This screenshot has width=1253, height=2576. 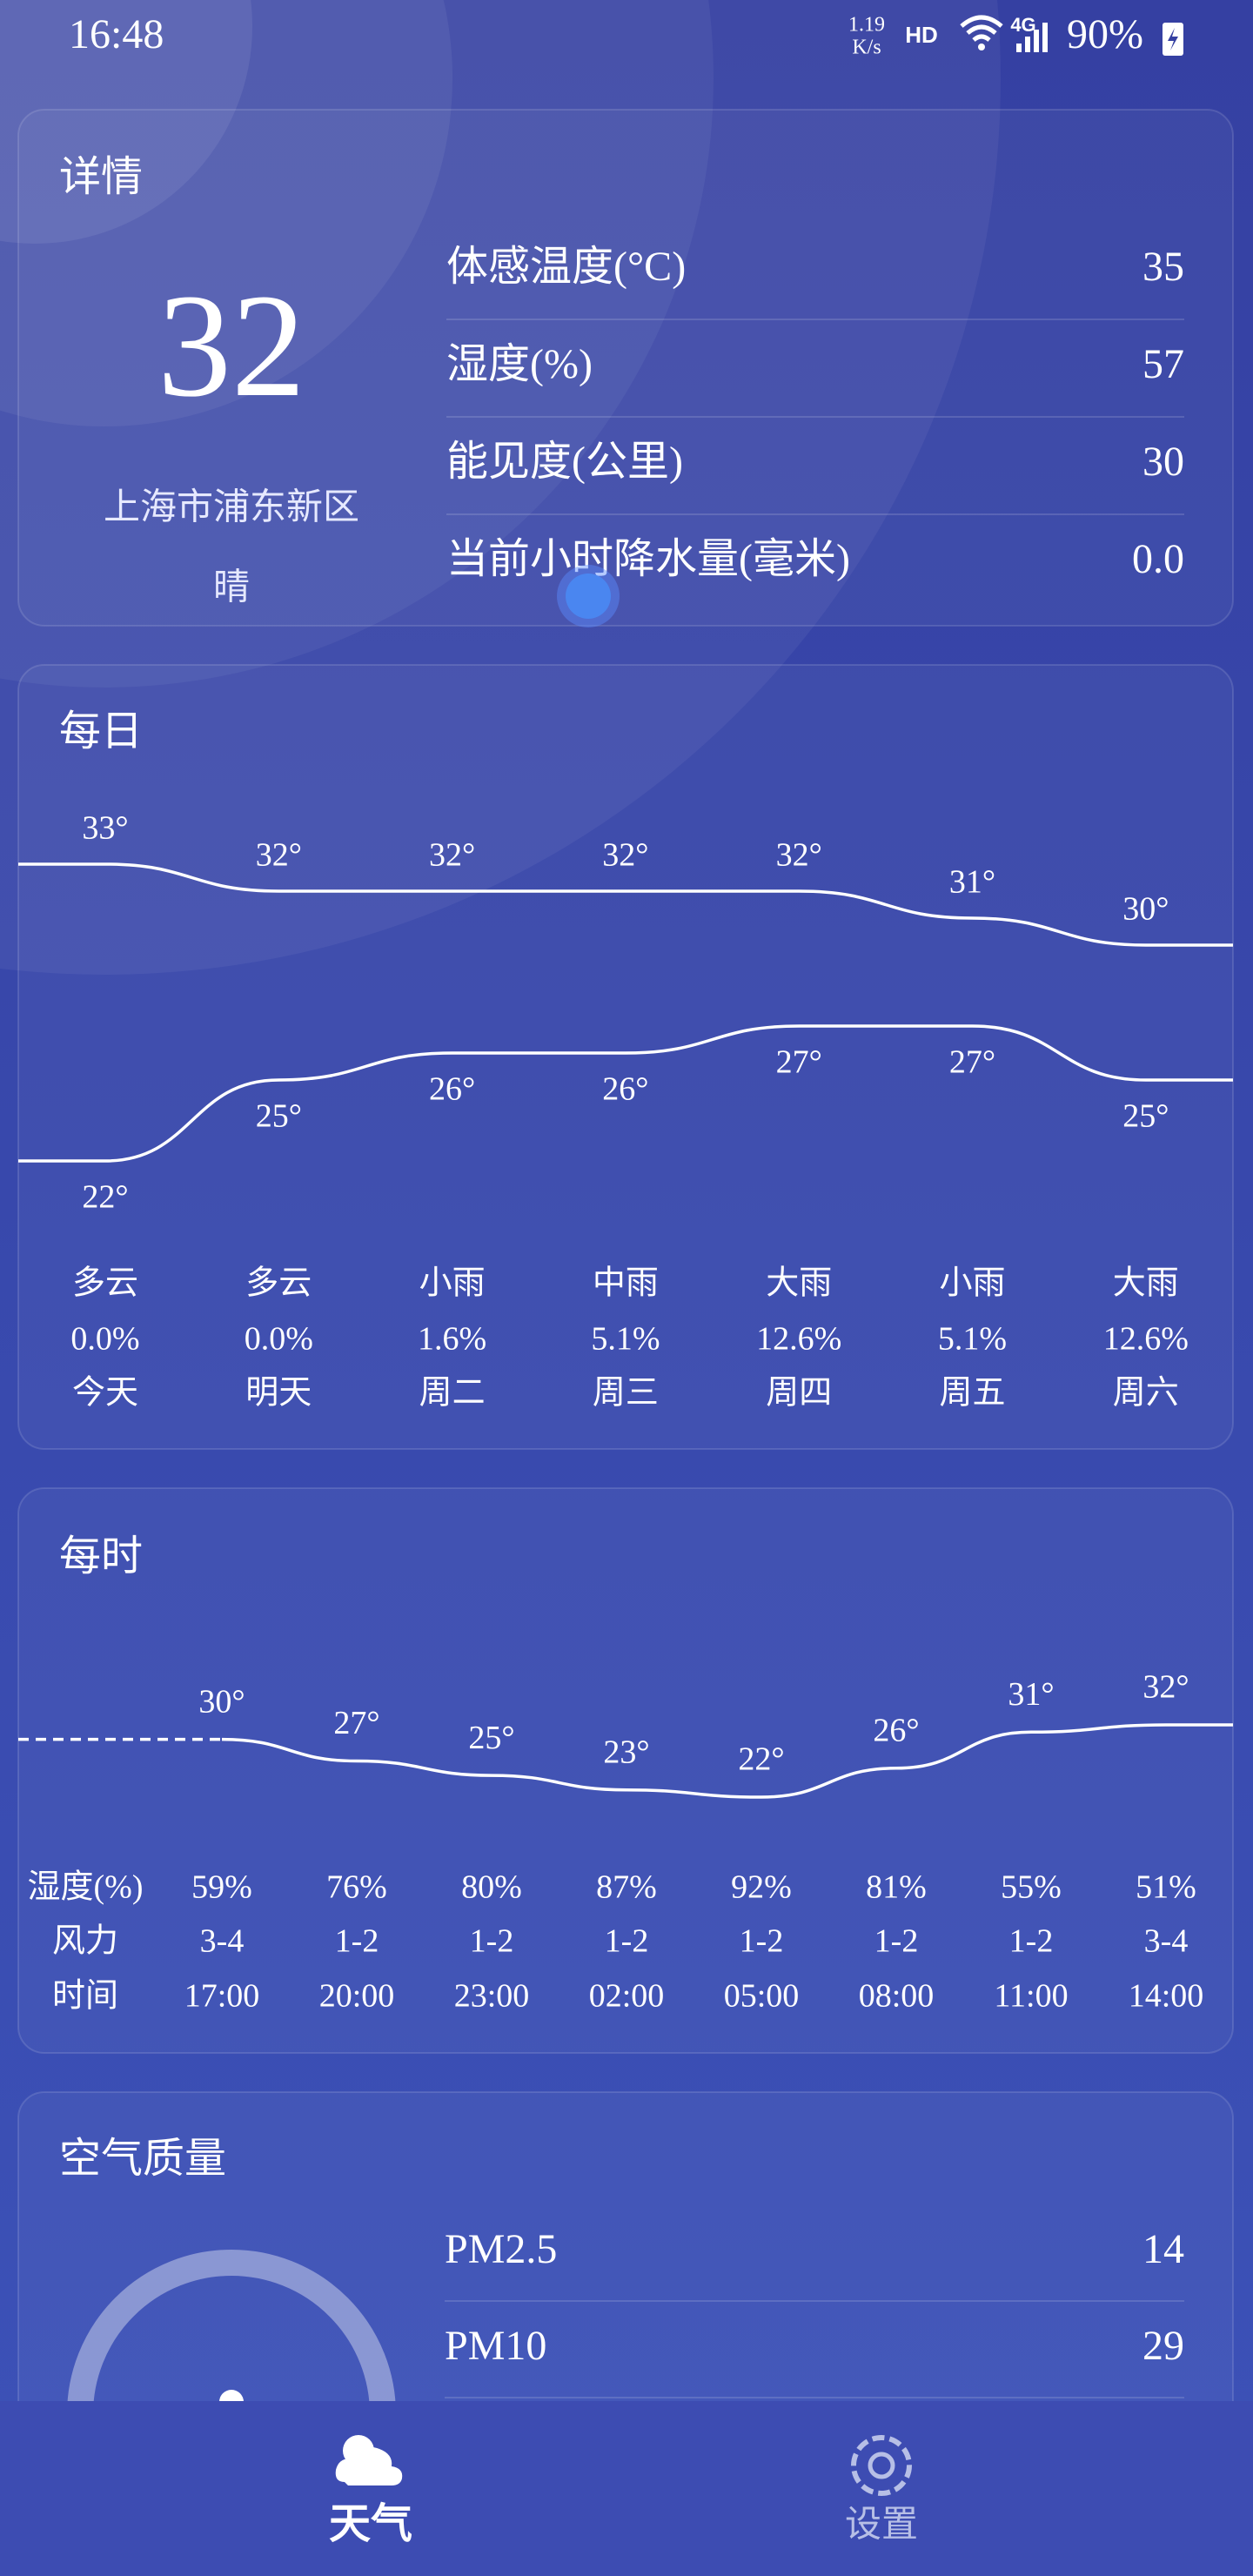 I want to click on detail-value: 30, so click(x=1163, y=462).